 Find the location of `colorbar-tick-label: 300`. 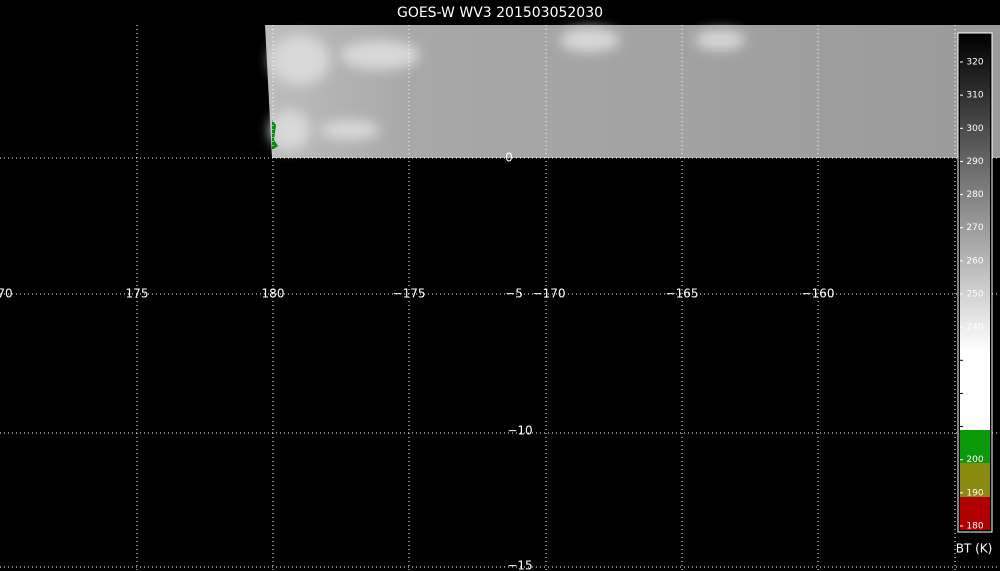

colorbar-tick-label: 300 is located at coordinates (974, 129).